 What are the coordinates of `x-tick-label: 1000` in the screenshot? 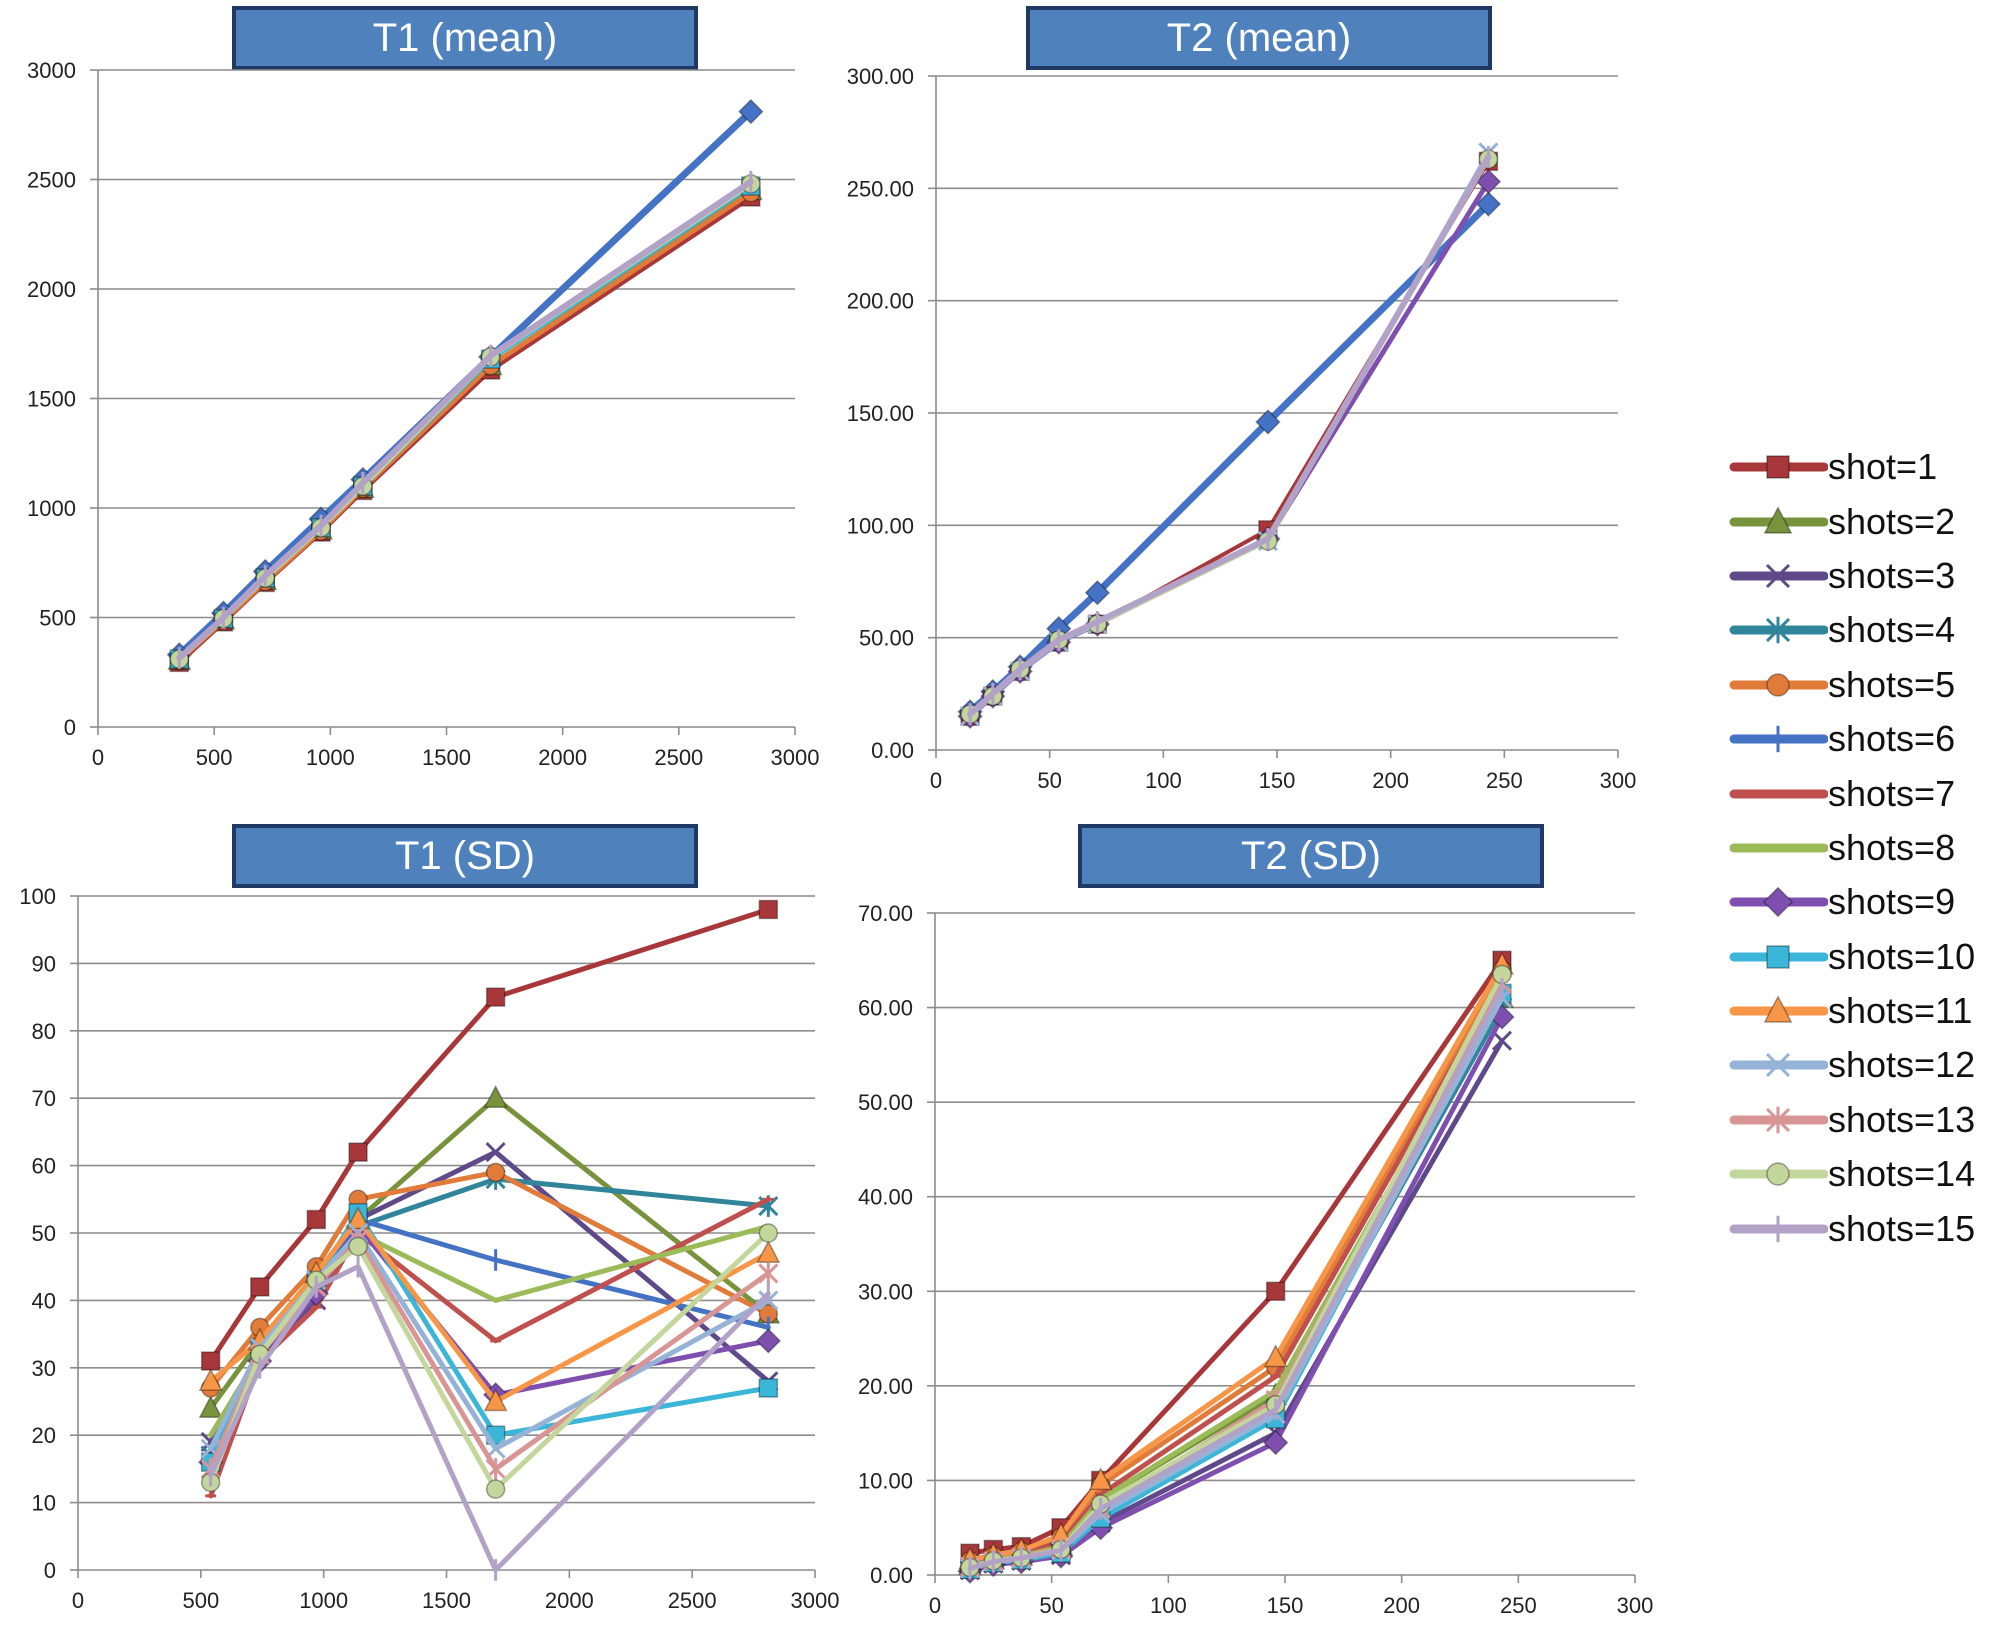 It's located at (330, 757).